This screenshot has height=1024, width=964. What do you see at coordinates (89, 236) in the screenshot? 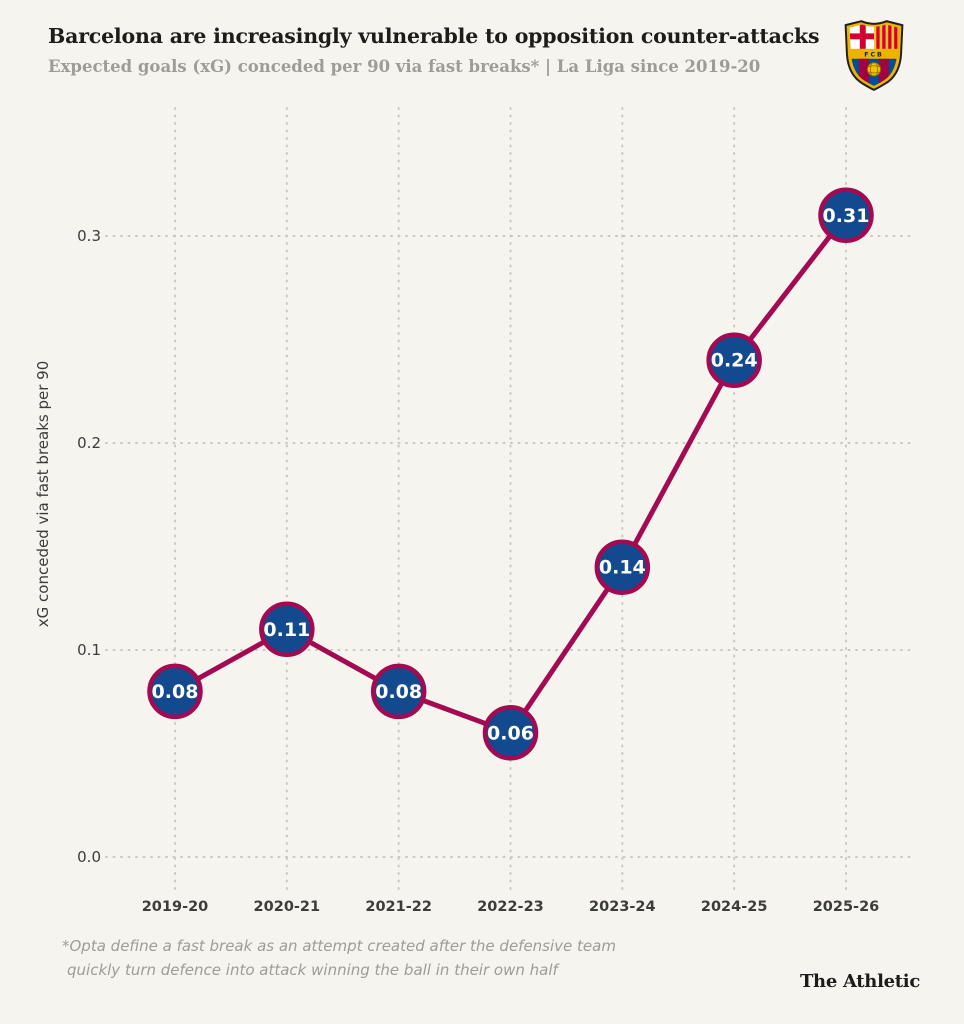
I see `y-tick-label: 0.3` at bounding box center [89, 236].